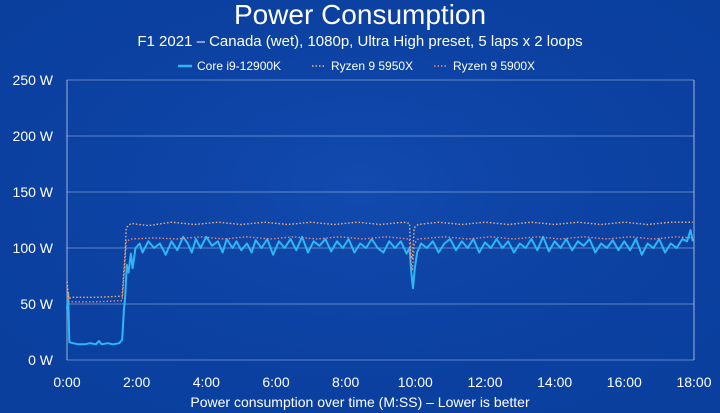 The image size is (720, 413). What do you see at coordinates (239, 66) in the screenshot?
I see `legend-label: Core i9-12900K` at bounding box center [239, 66].